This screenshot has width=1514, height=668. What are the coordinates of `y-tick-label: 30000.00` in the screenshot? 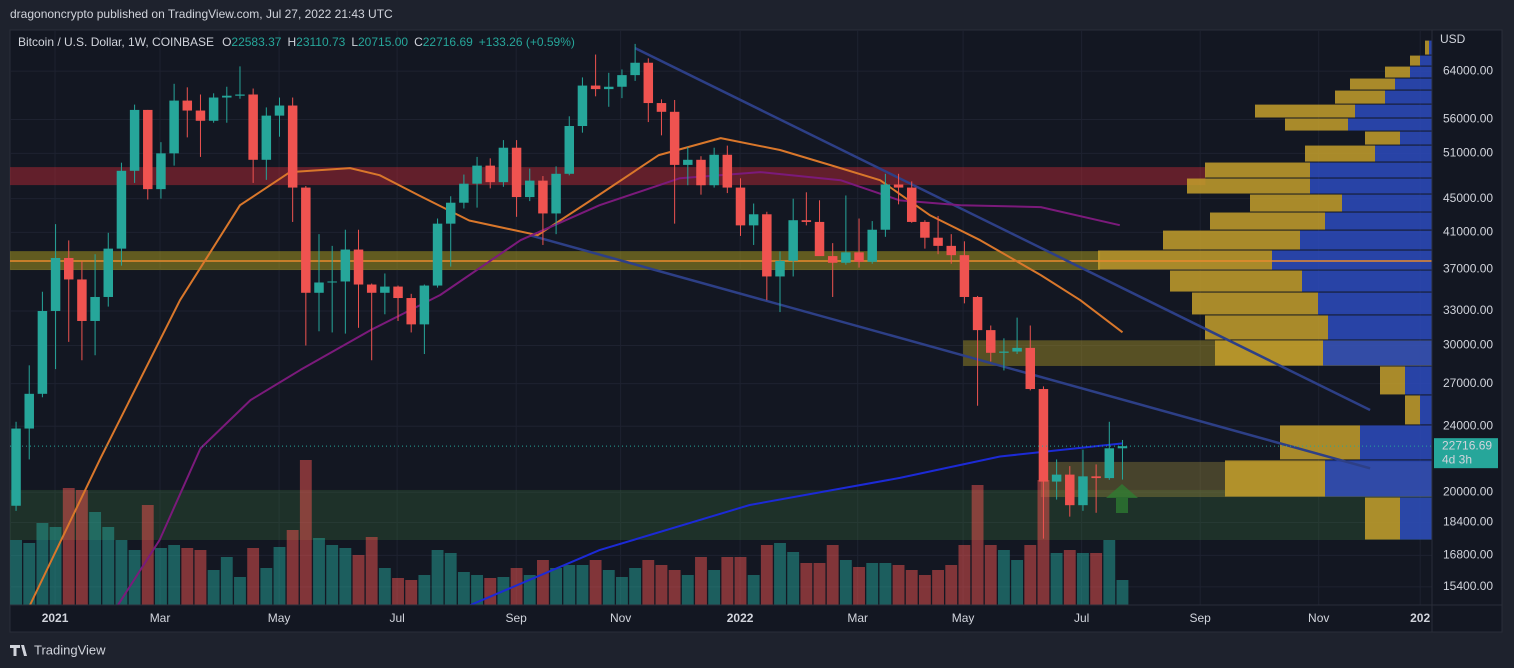 It's located at (1468, 345).